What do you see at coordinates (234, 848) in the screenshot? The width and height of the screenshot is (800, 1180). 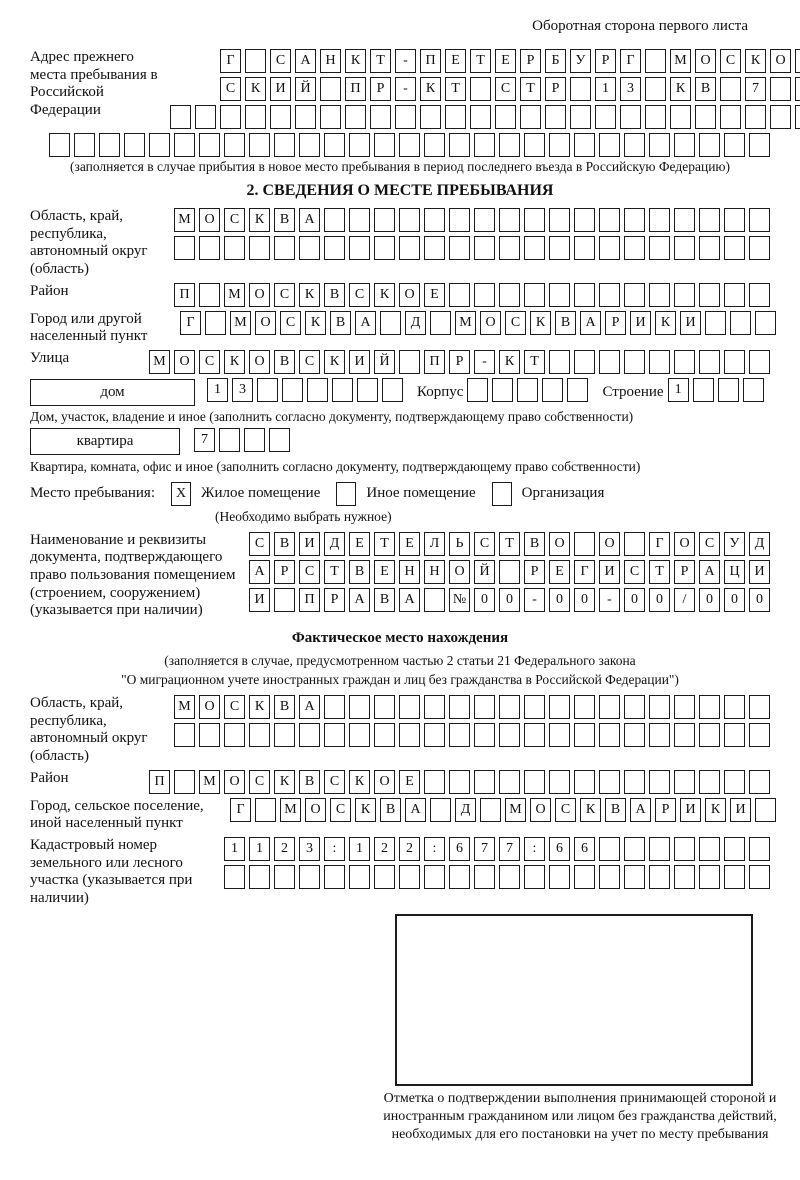 I see `form-cell: 1` at bounding box center [234, 848].